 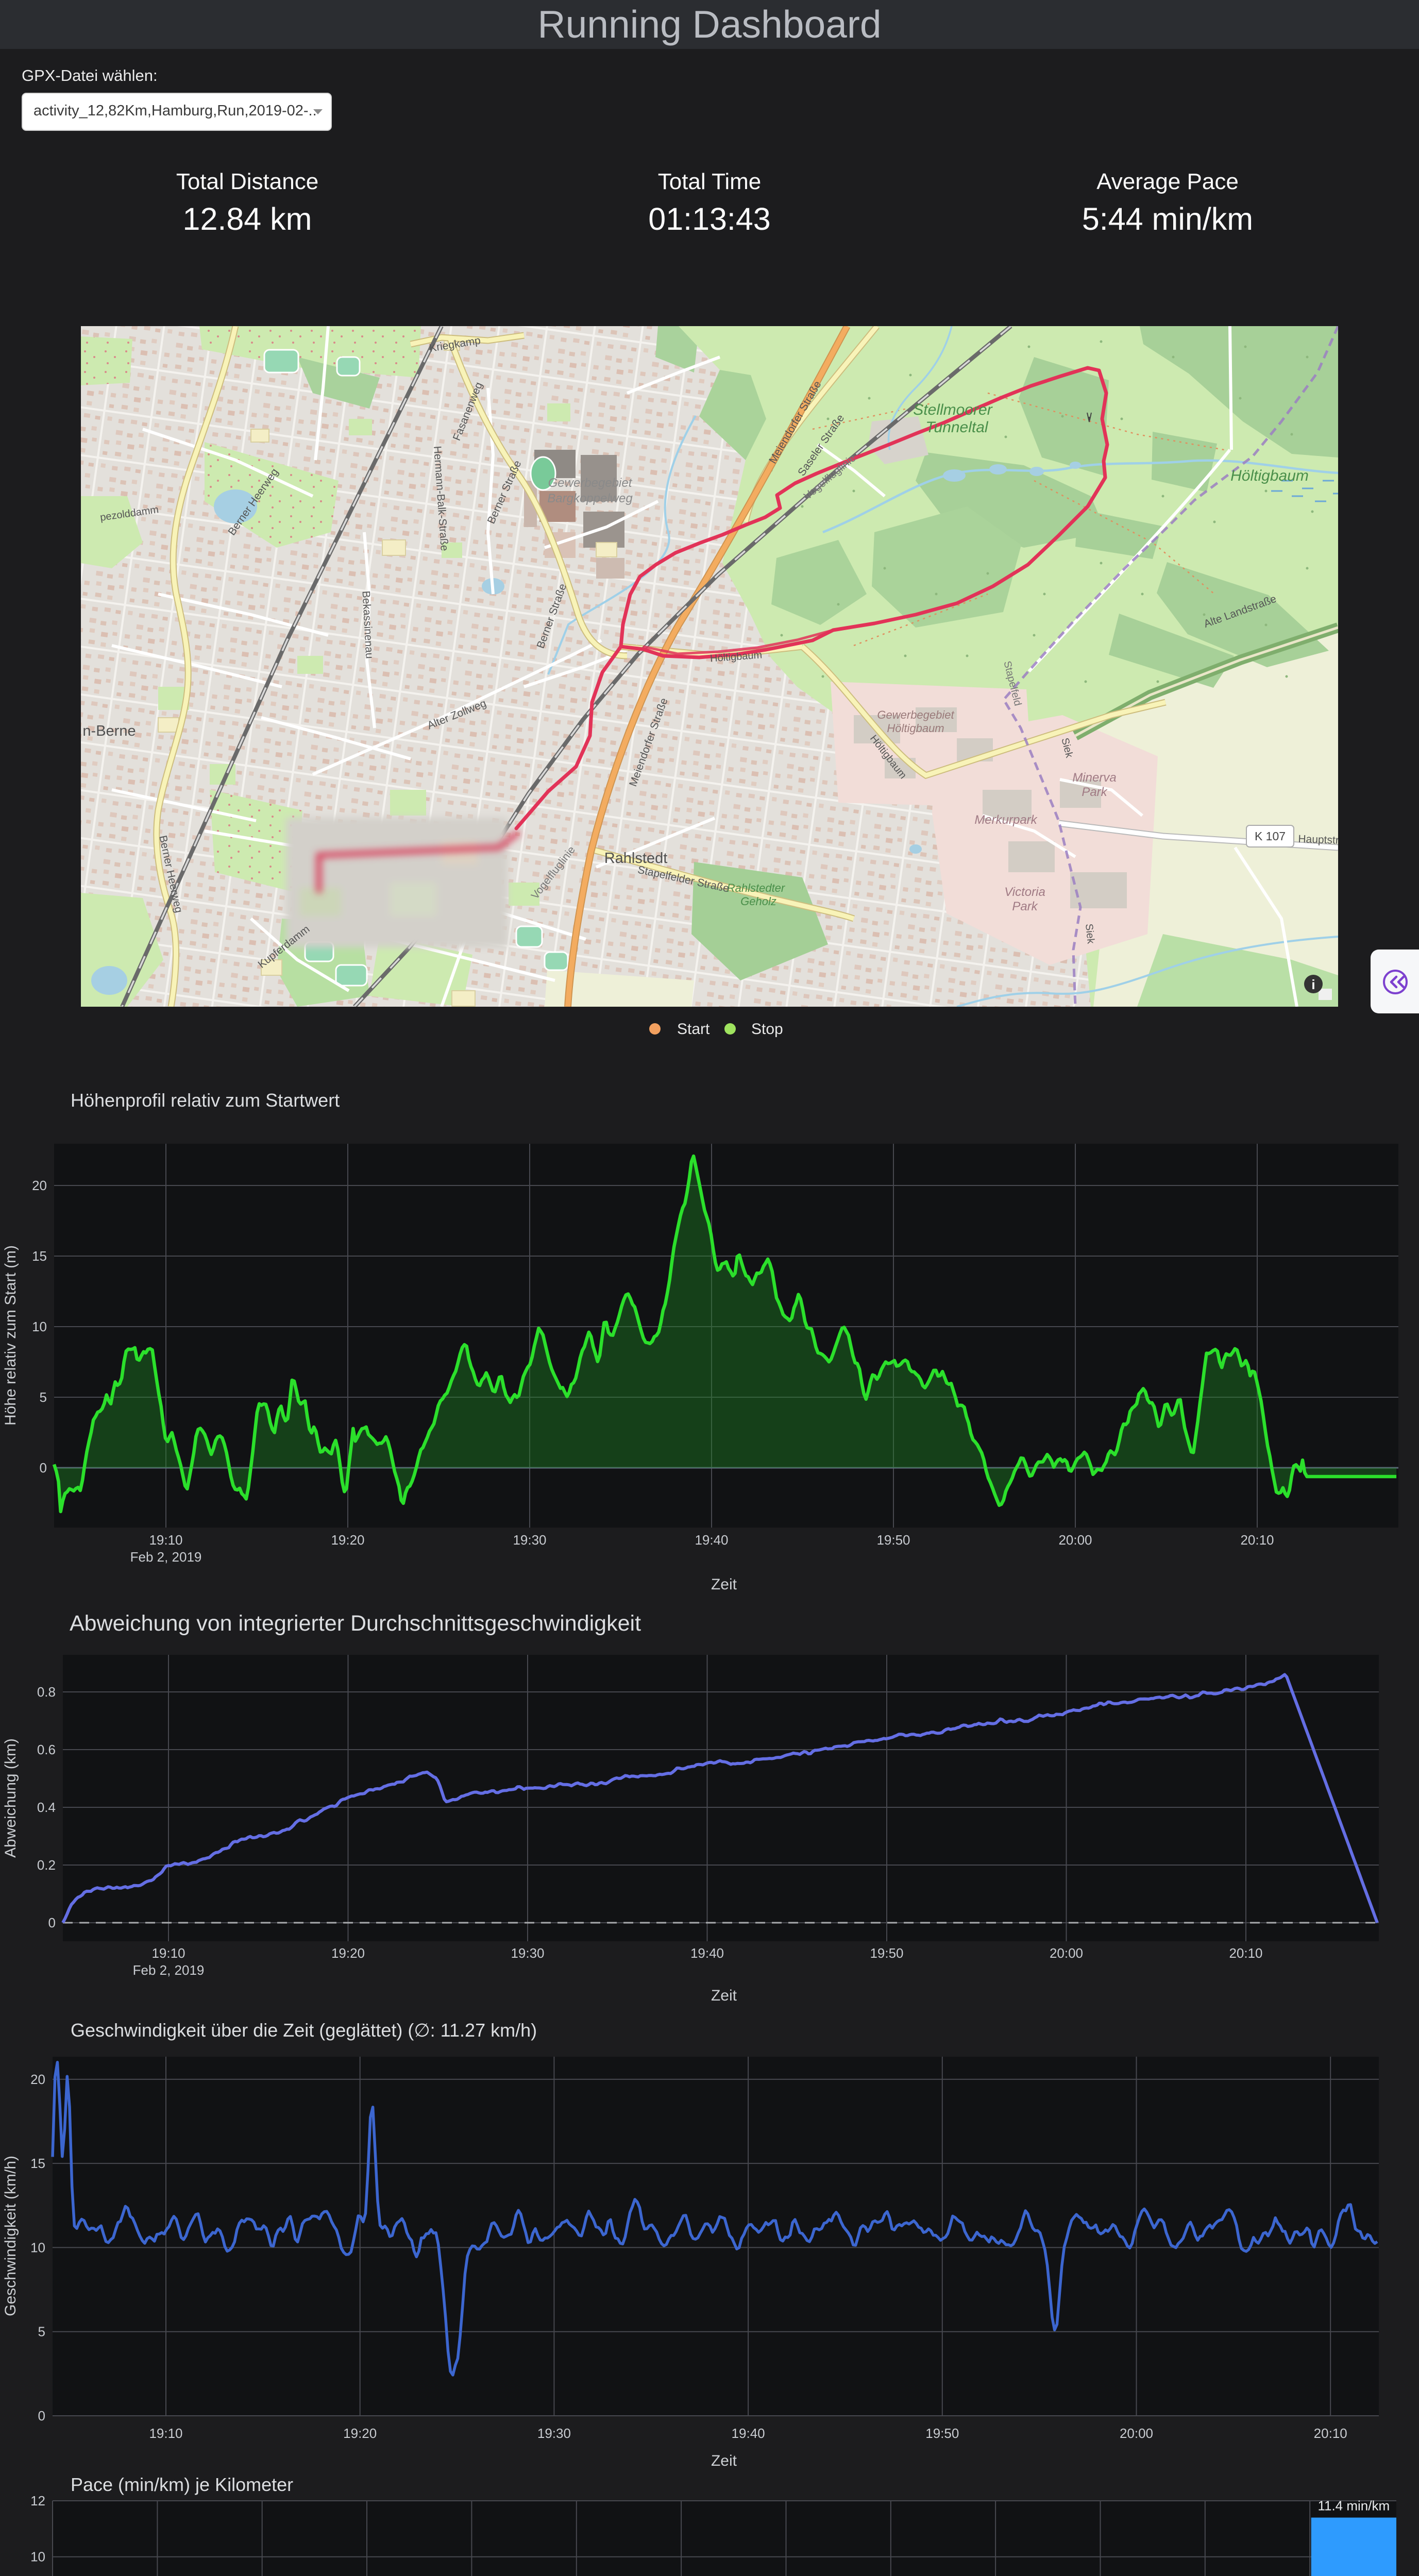 I want to click on svg-text: K 107, so click(x=1270, y=836).